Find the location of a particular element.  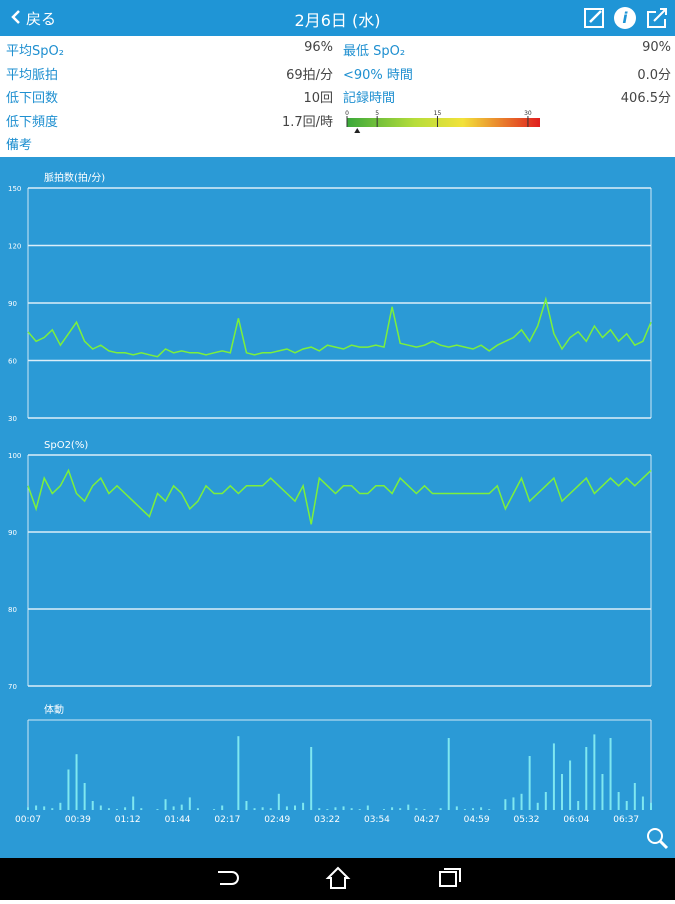

recent-nav is located at coordinates (450, 877).